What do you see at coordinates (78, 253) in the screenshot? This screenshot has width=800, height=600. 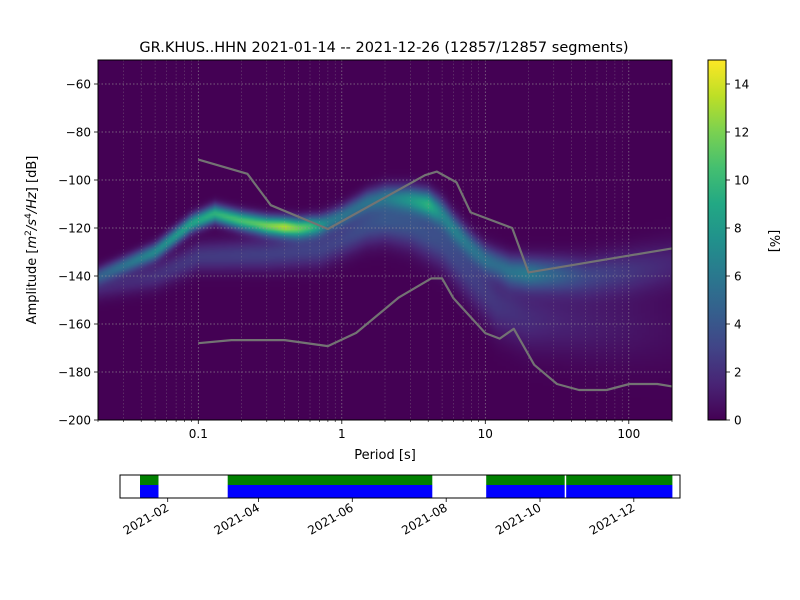 I see `y-axis-ticks: −60 −80 −100 −120 −140 −160 −180 −200` at bounding box center [78, 253].